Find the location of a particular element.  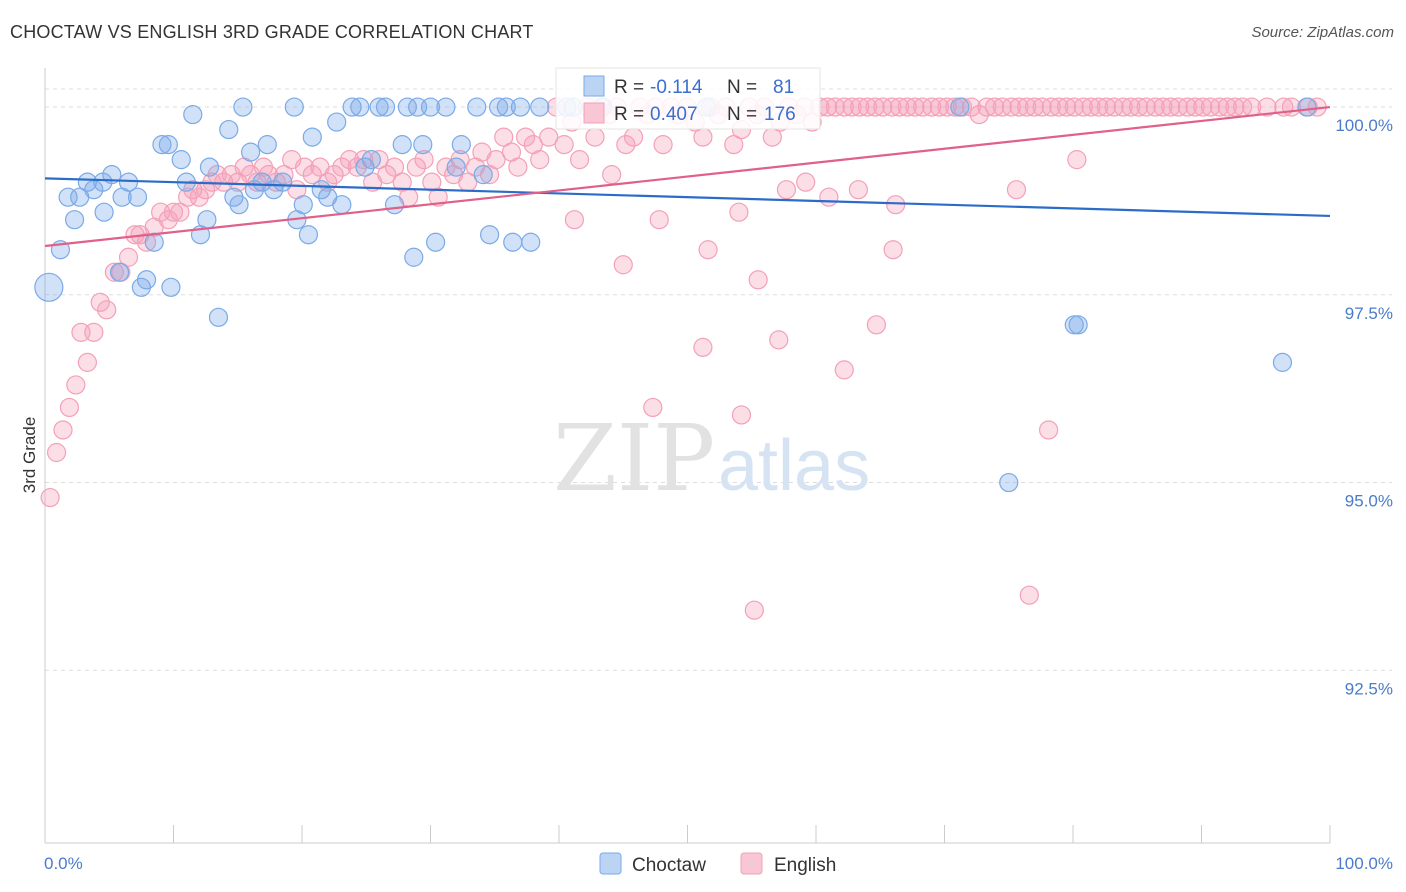

trend-lines is located at coordinates (687, 176).